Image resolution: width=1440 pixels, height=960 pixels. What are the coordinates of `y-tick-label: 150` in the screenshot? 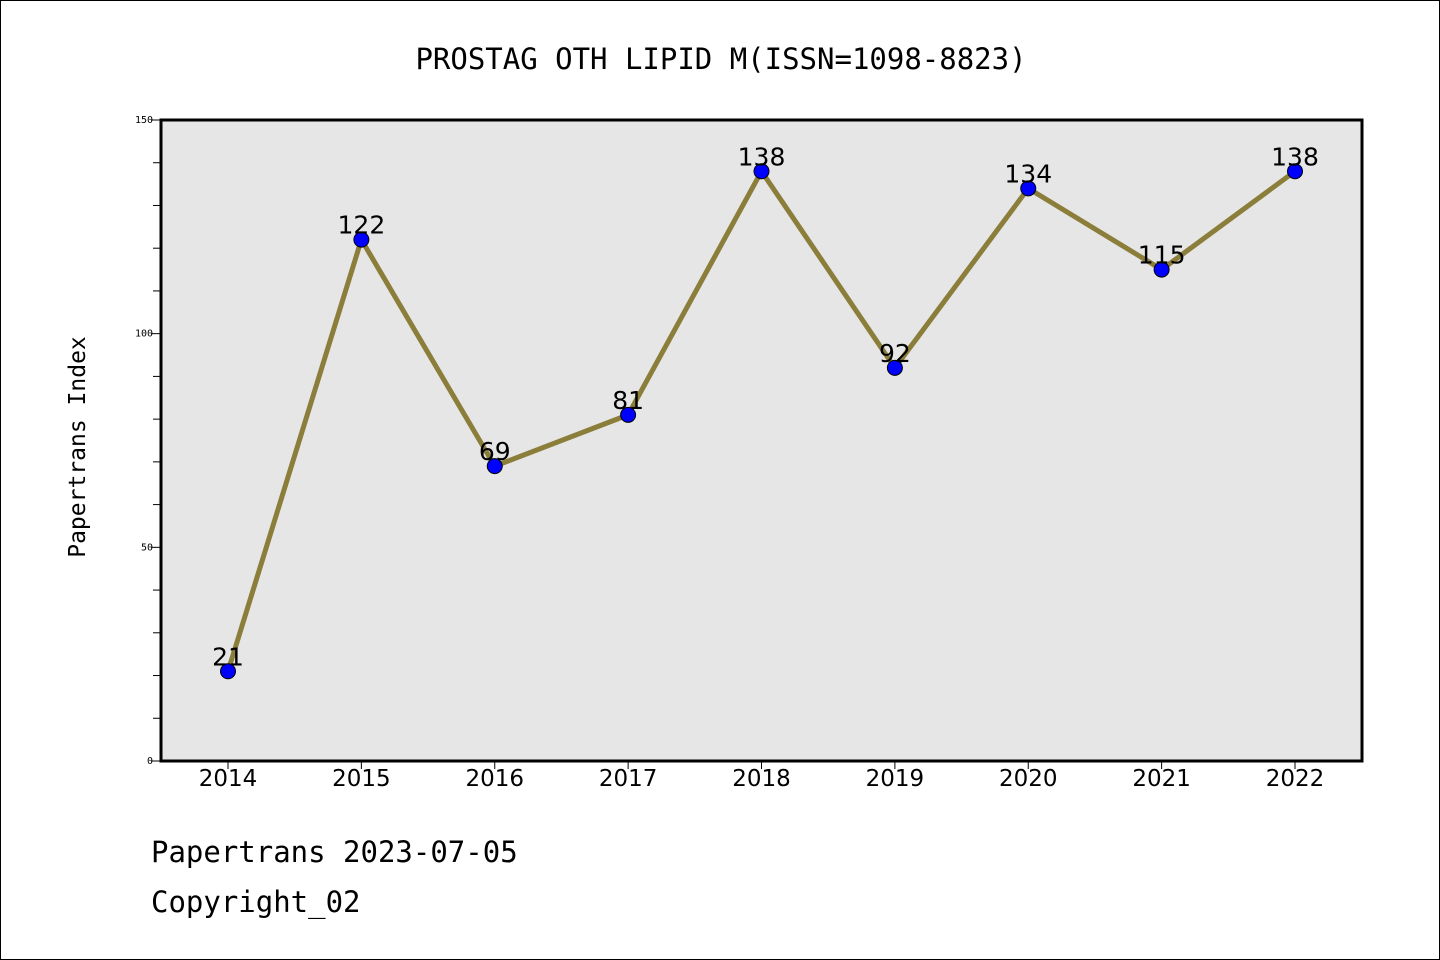 It's located at (144, 120).